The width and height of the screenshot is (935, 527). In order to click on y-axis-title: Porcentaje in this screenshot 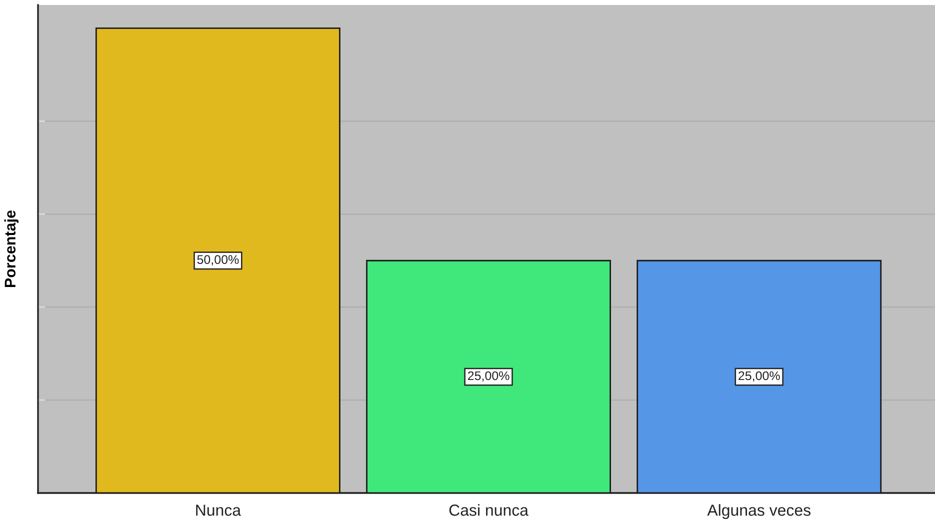, I will do `click(11, 249)`.